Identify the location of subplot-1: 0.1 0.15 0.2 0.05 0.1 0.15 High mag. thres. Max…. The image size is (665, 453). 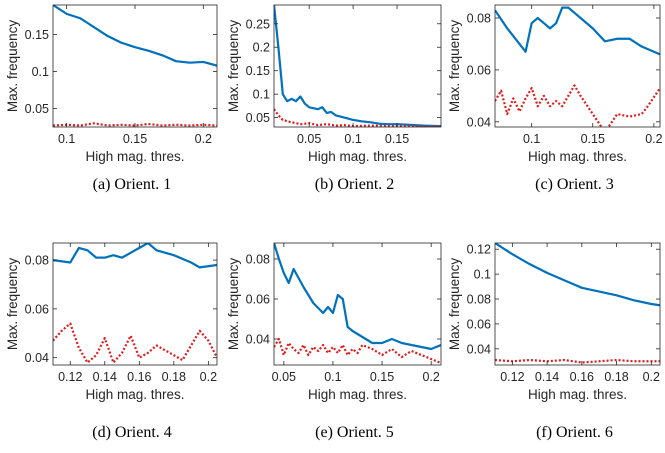
(111, 98).